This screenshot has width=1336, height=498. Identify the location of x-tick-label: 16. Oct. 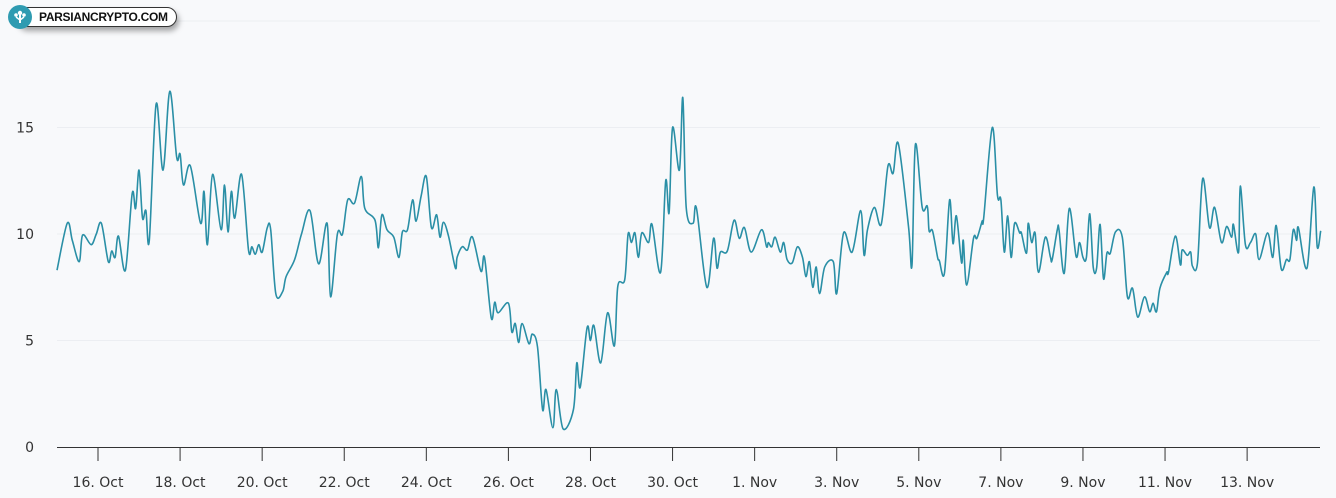
(98, 483).